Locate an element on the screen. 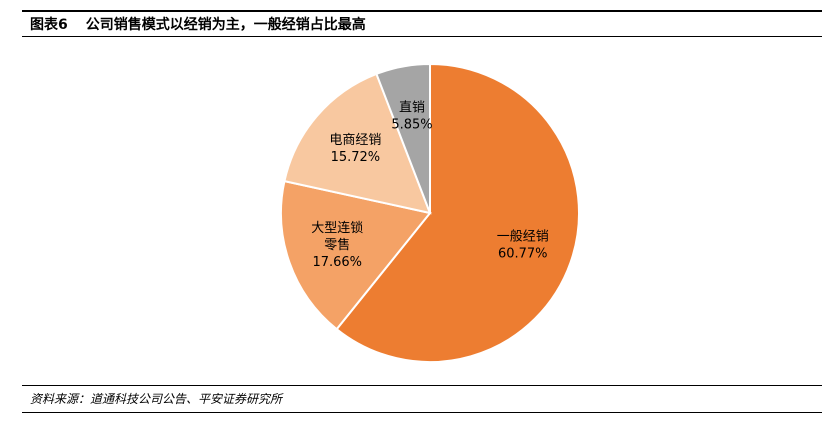  slice-label-0-0: 一般经销 is located at coordinates (523, 237).